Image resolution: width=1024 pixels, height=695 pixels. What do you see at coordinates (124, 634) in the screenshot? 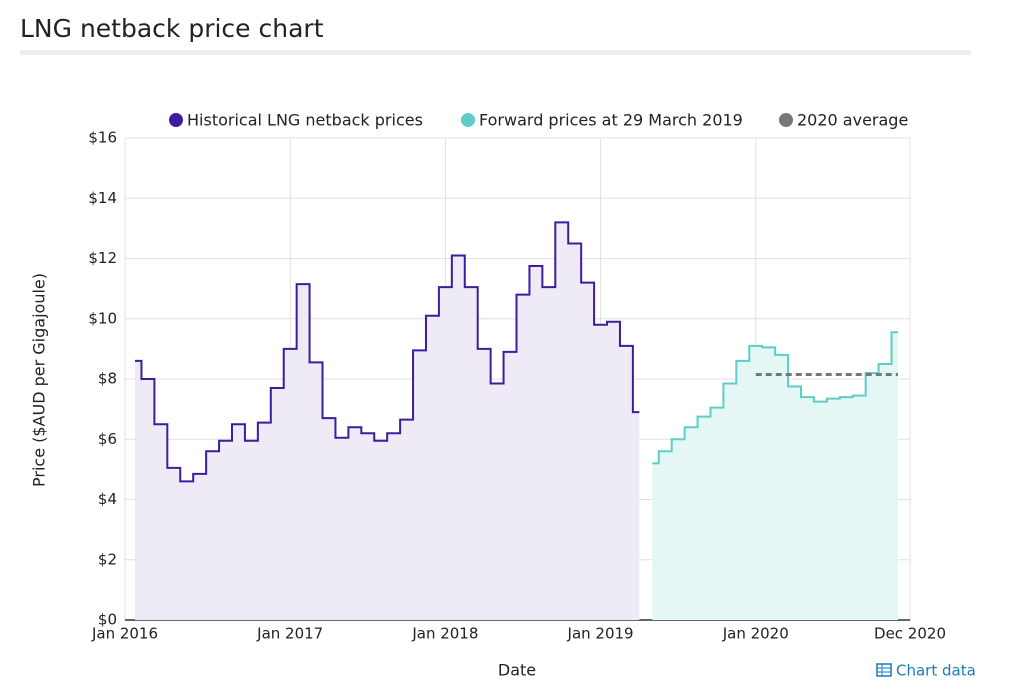
I see `x-tick-label: Jan 2016` at bounding box center [124, 634].